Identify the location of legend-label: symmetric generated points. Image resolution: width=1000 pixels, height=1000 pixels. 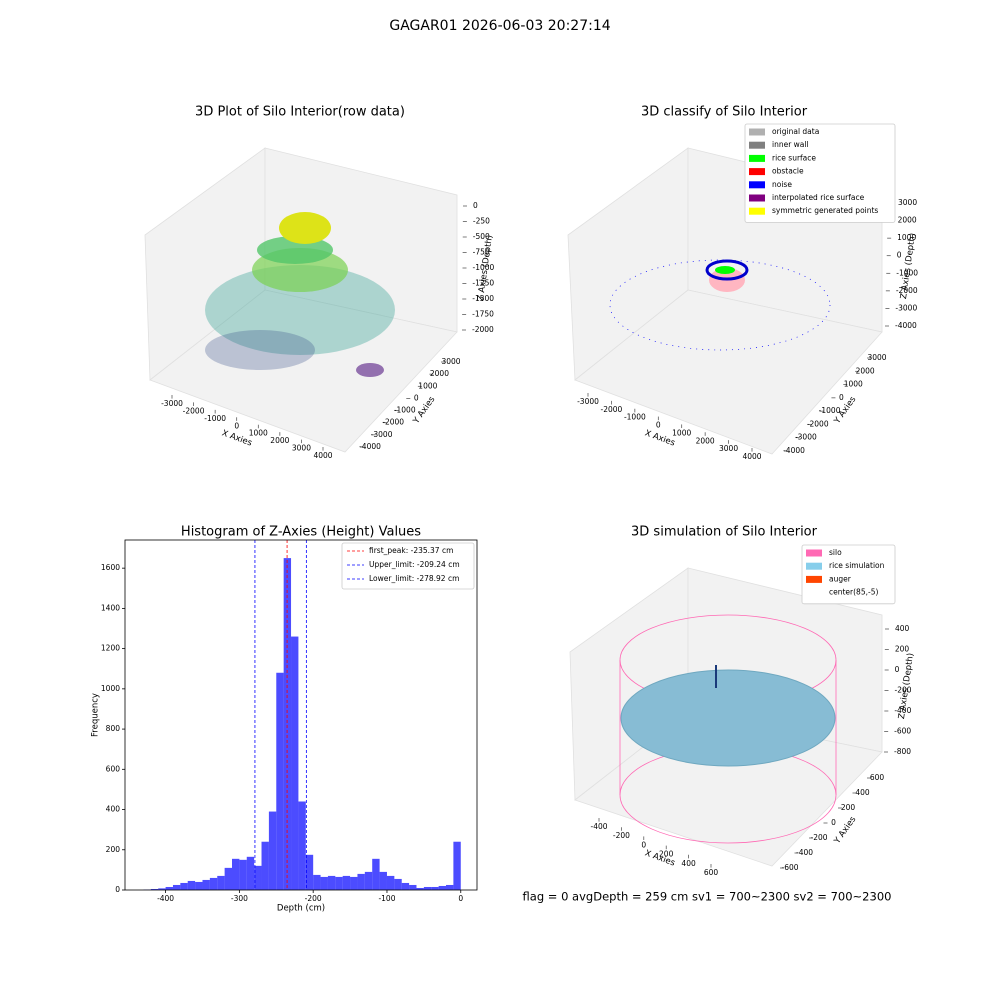
(825, 210).